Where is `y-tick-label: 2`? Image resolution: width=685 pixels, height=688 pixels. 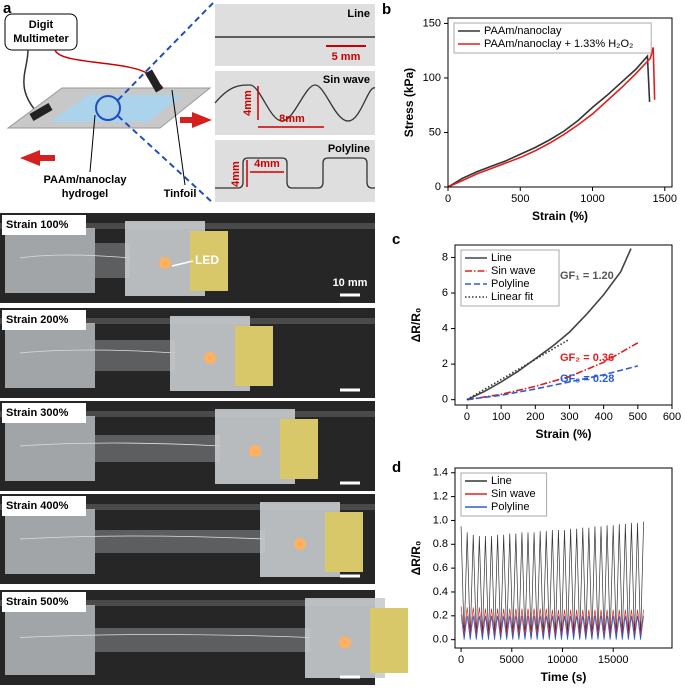
y-tick-label: 2 is located at coordinates (445, 364).